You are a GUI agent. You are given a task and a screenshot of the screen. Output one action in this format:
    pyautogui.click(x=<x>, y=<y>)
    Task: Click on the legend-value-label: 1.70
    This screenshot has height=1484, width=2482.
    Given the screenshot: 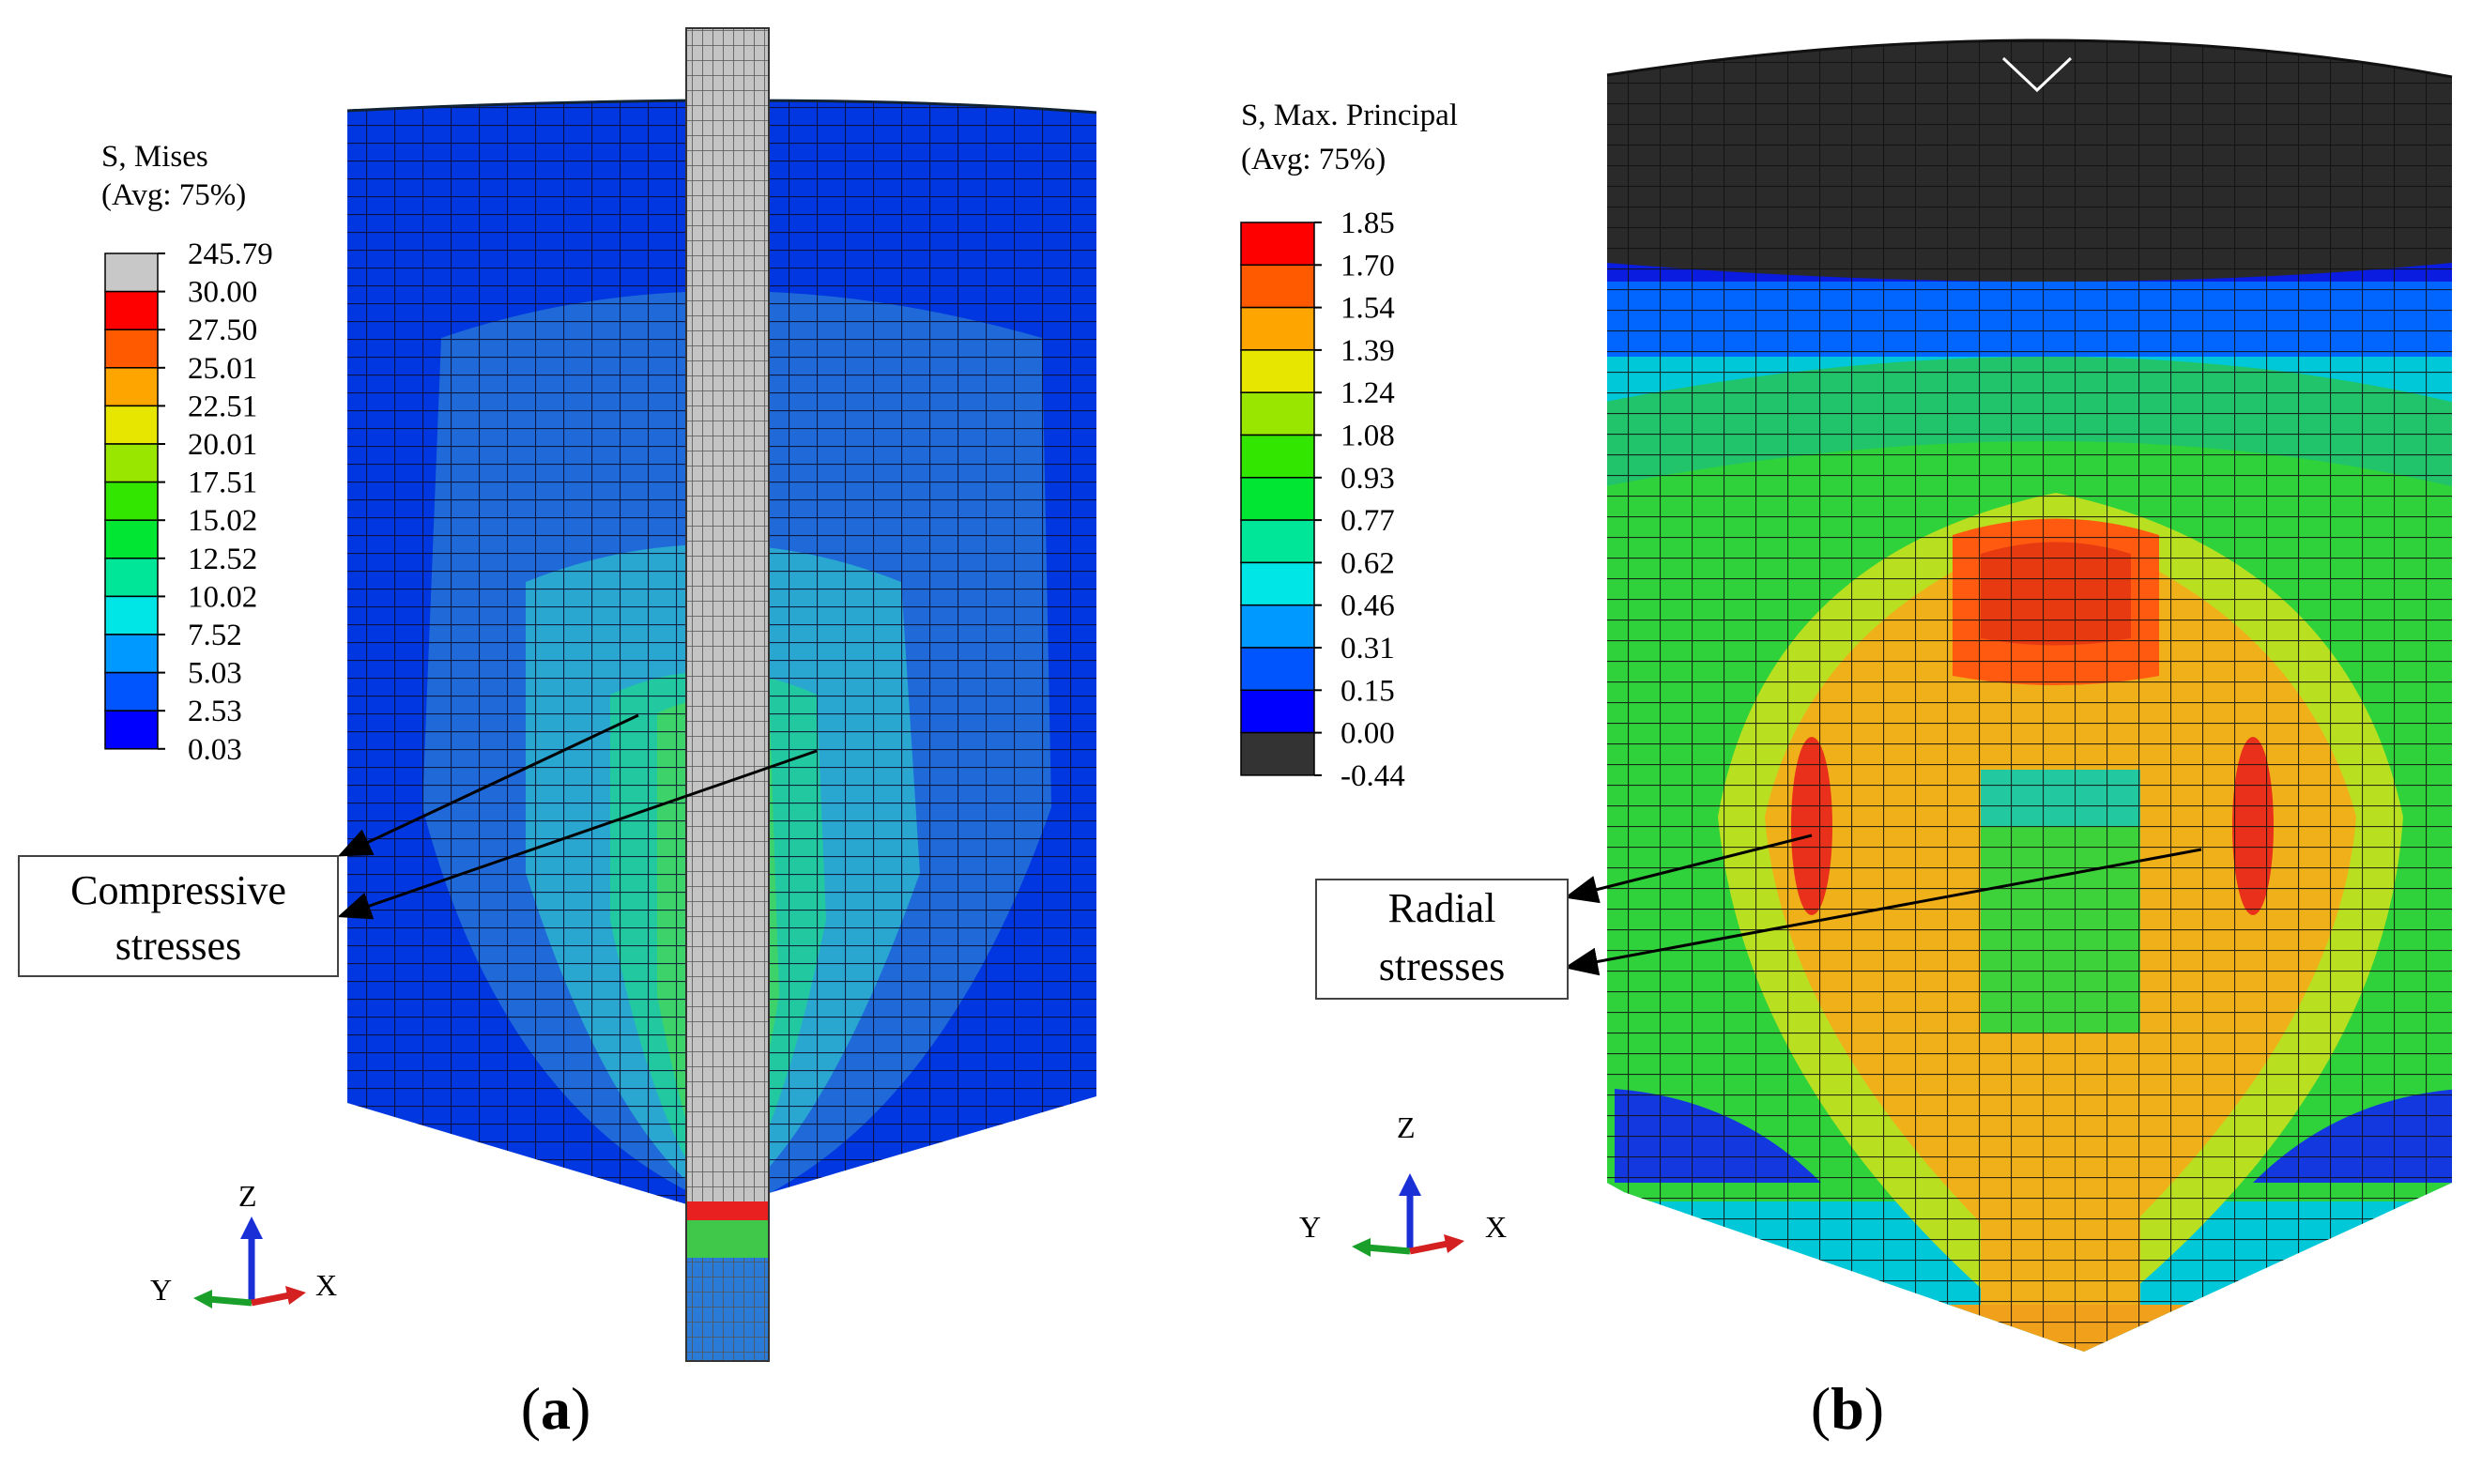 What is the action you would take?
    pyautogui.click(x=1368, y=266)
    